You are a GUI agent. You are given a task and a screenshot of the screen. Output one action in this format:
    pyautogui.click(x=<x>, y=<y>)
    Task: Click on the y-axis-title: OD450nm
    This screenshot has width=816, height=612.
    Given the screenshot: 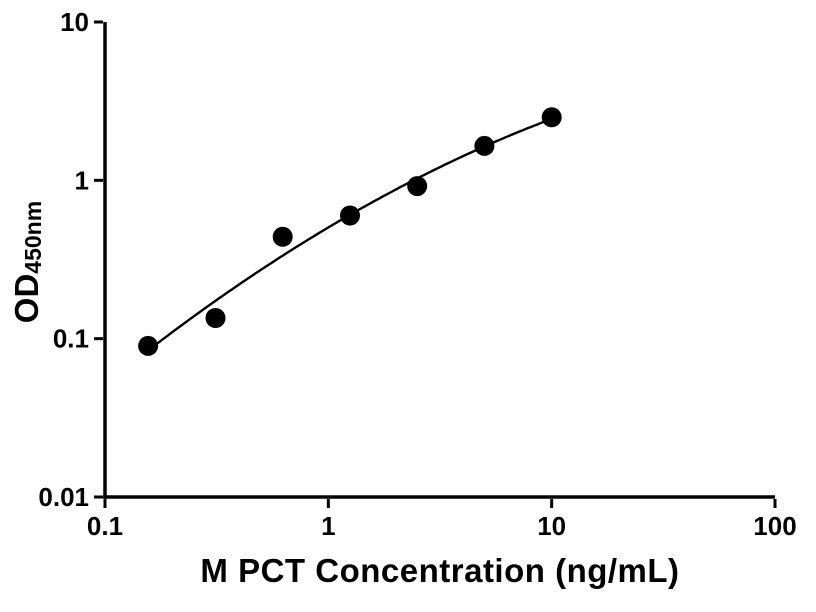 What is the action you would take?
    pyautogui.click(x=30, y=262)
    